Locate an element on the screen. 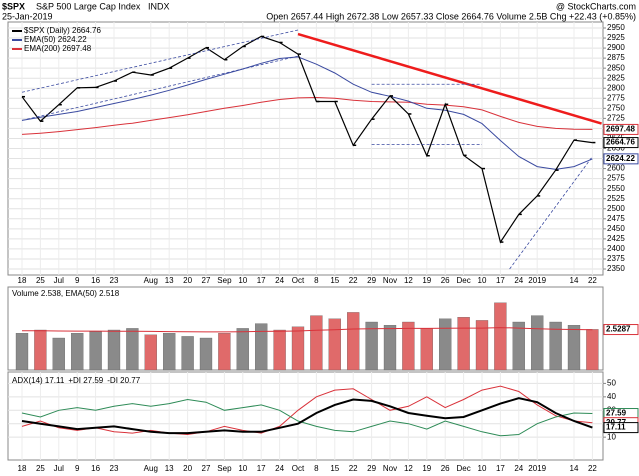 This screenshot has width=639, height=476. x-tick-label: 14 is located at coordinates (574, 280).